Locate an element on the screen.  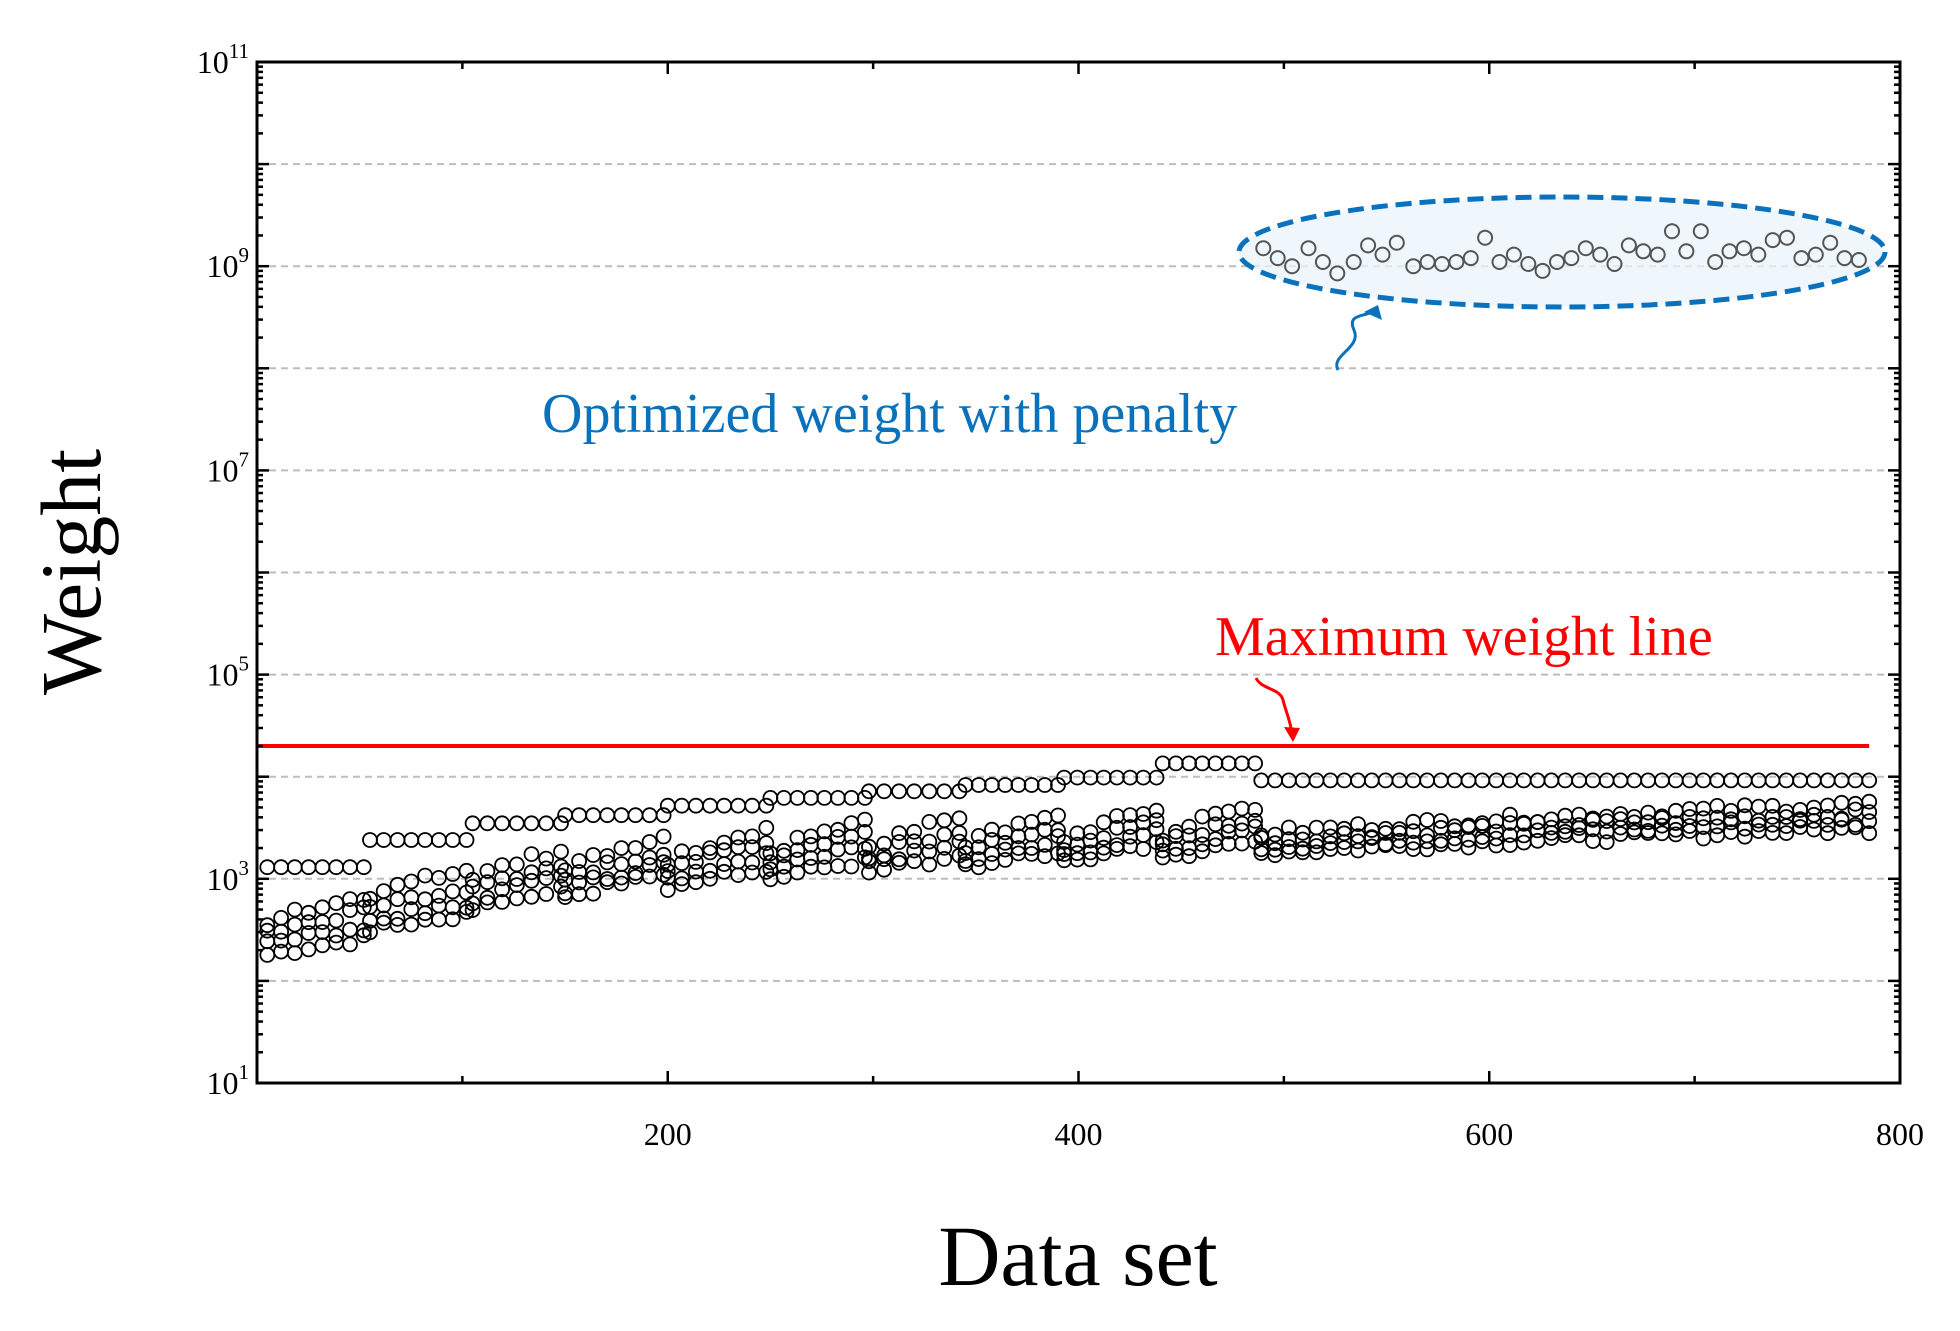
y-tick-label: 1011 is located at coordinates (223, 59).